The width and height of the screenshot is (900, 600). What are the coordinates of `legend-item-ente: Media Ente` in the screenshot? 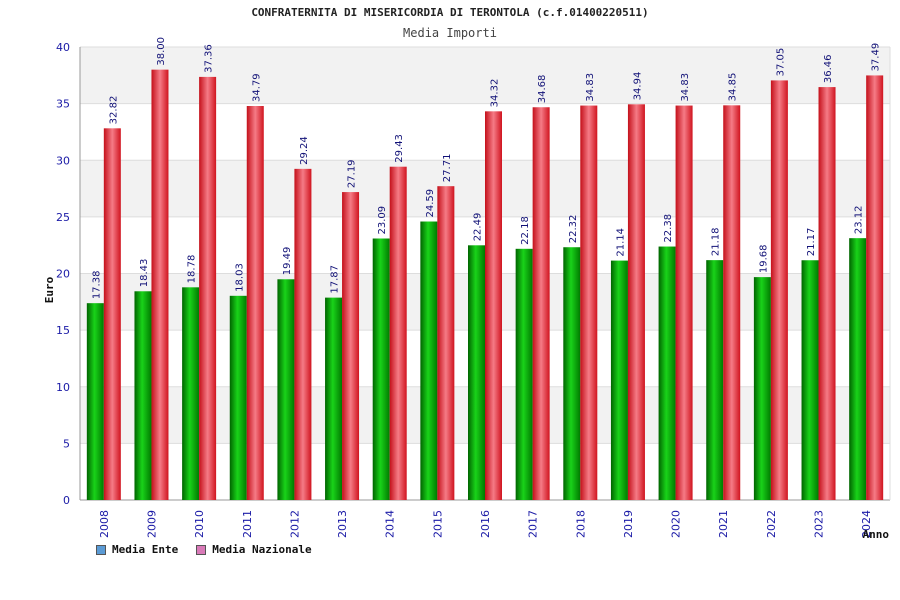 It's located at (137, 549).